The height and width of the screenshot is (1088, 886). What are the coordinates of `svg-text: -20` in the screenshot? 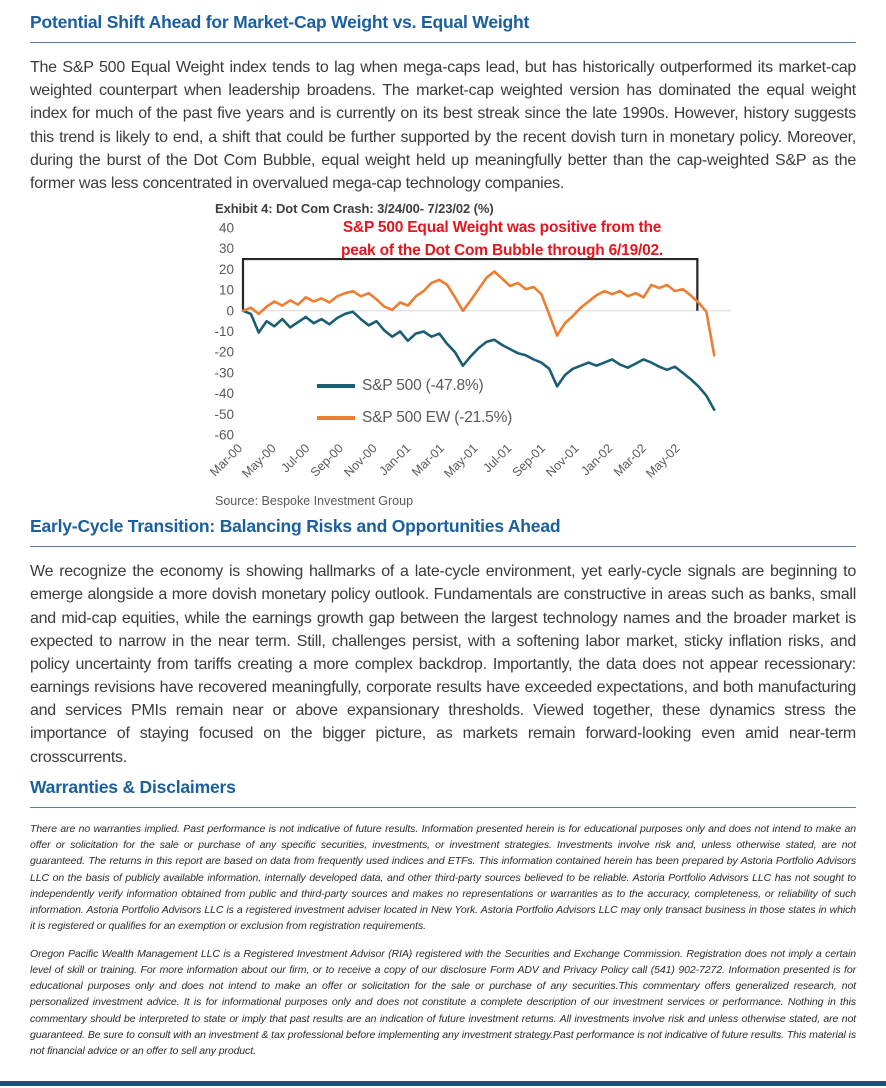 It's located at (224, 352).